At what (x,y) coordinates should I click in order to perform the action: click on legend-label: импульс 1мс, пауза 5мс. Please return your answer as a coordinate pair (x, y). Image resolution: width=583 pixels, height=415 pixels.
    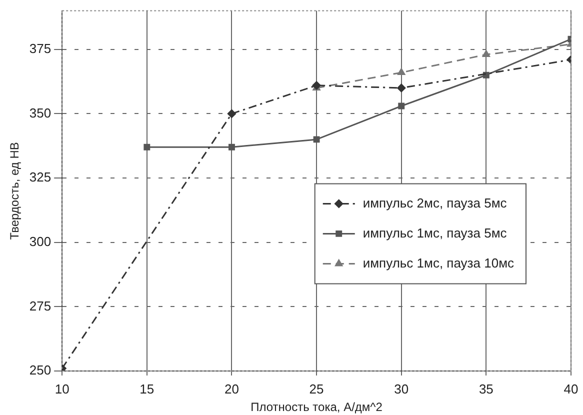
    Looking at the image, I should click on (435, 232).